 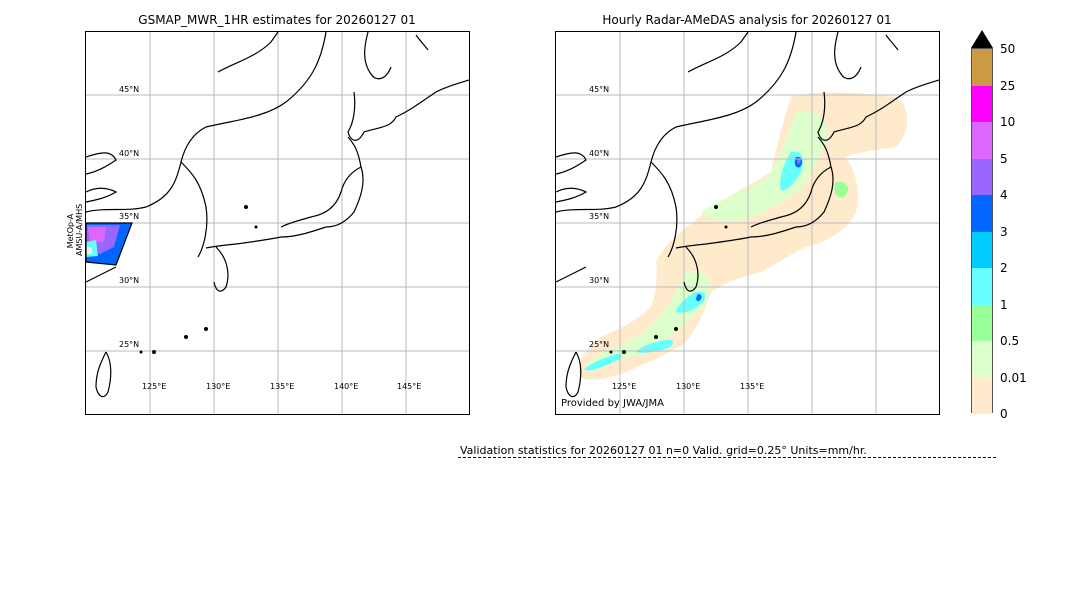 I want to click on colorbar-label: 10, so click(x=1008, y=122).